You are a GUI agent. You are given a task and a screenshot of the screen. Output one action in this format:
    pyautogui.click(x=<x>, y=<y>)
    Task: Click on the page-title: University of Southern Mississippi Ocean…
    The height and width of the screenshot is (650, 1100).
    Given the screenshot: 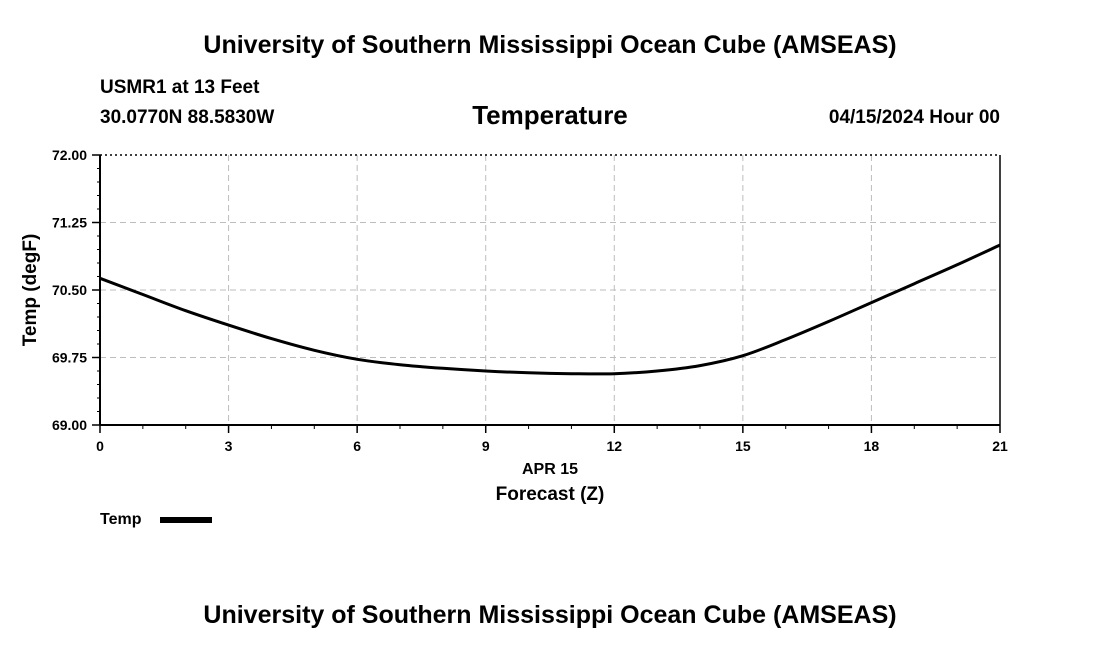 What is the action you would take?
    pyautogui.click(x=550, y=45)
    